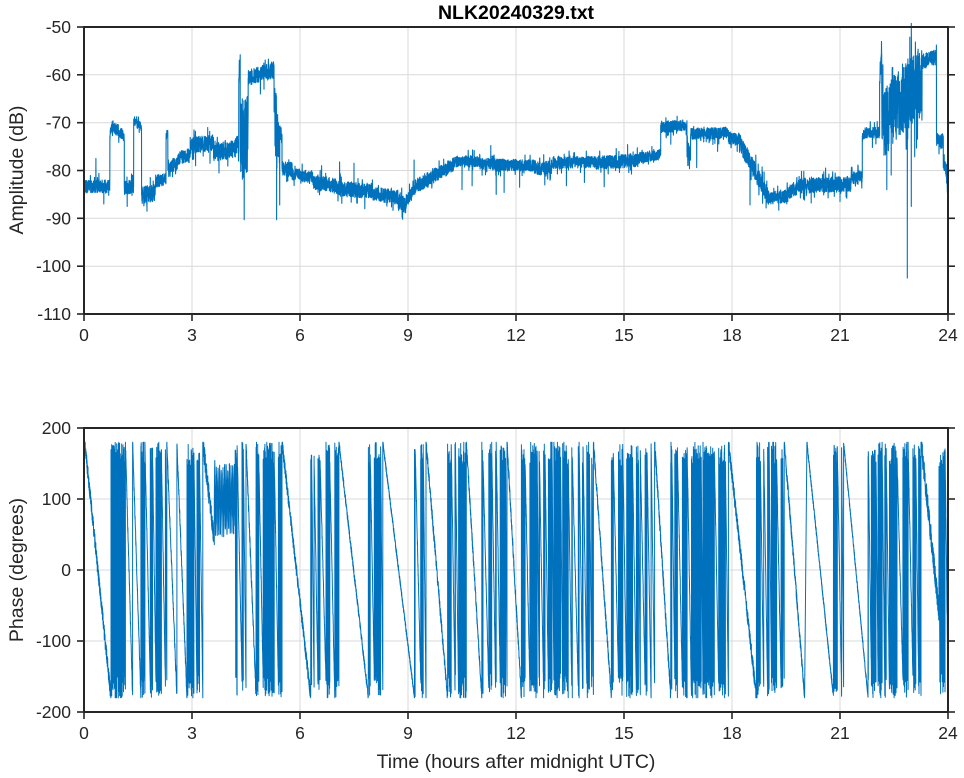 The width and height of the screenshot is (964, 778). Describe the element at coordinates (54, 314) in the screenshot. I see `y-tick-label: -110` at that location.